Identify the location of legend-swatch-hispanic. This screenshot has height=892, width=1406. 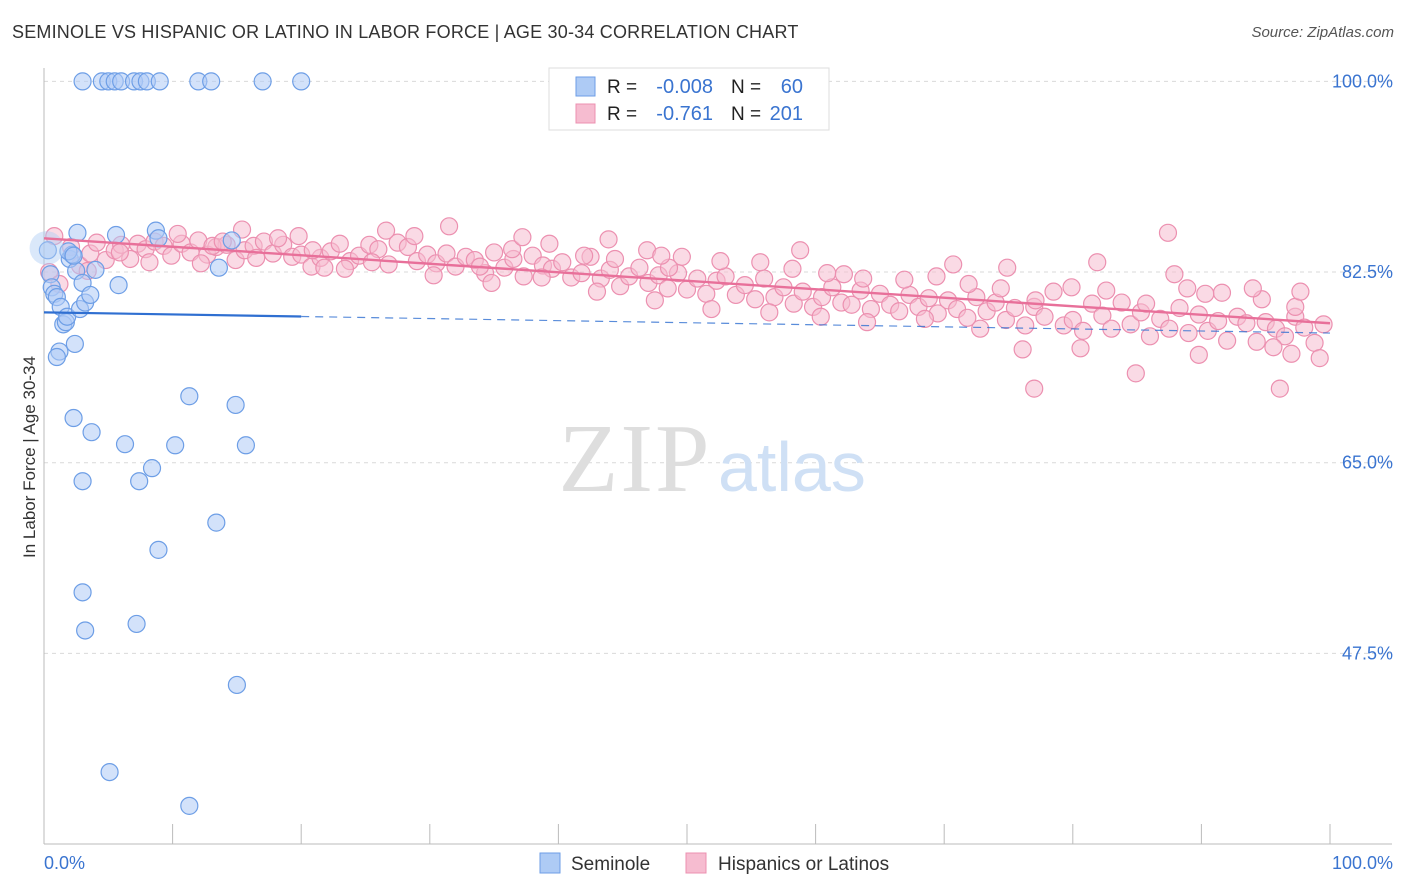
(696, 863).